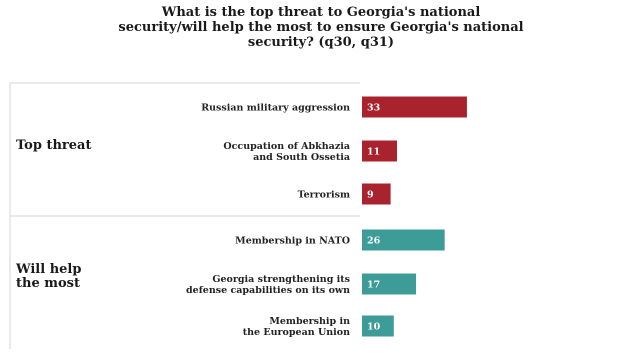  What do you see at coordinates (292, 241) in the screenshot?
I see `category-label: Membership in NATO` at bounding box center [292, 241].